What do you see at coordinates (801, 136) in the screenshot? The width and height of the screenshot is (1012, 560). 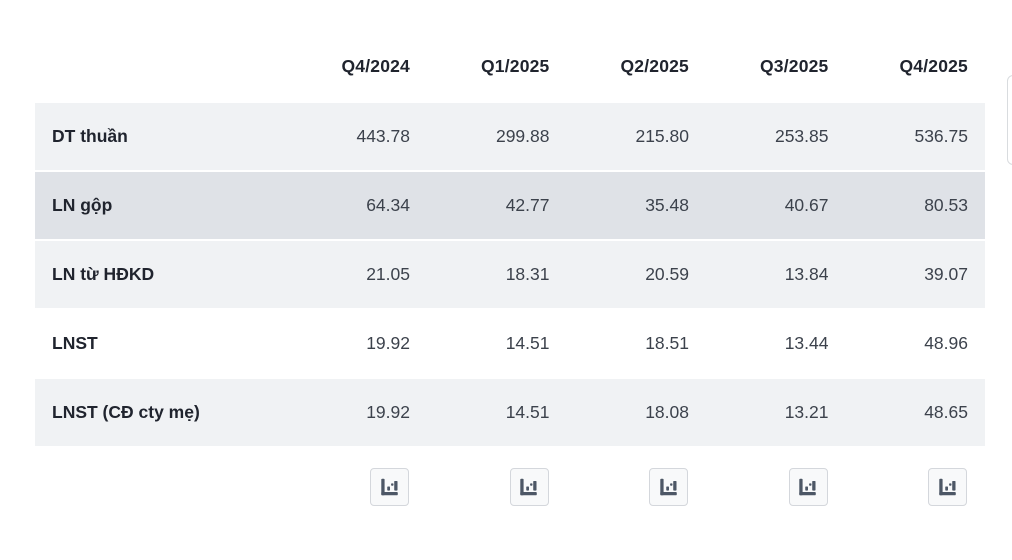 I see `cell-value: 253.85` at bounding box center [801, 136].